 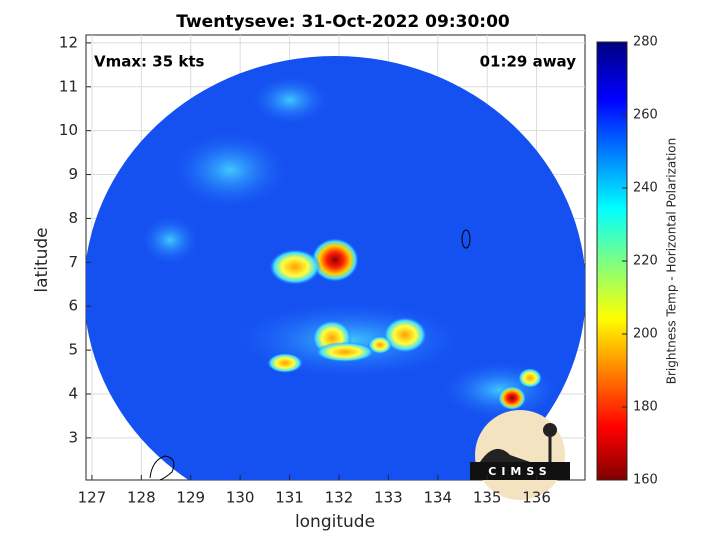 What do you see at coordinates (645, 42) in the screenshot?
I see `colorbar-tick-label: 280` at bounding box center [645, 42].